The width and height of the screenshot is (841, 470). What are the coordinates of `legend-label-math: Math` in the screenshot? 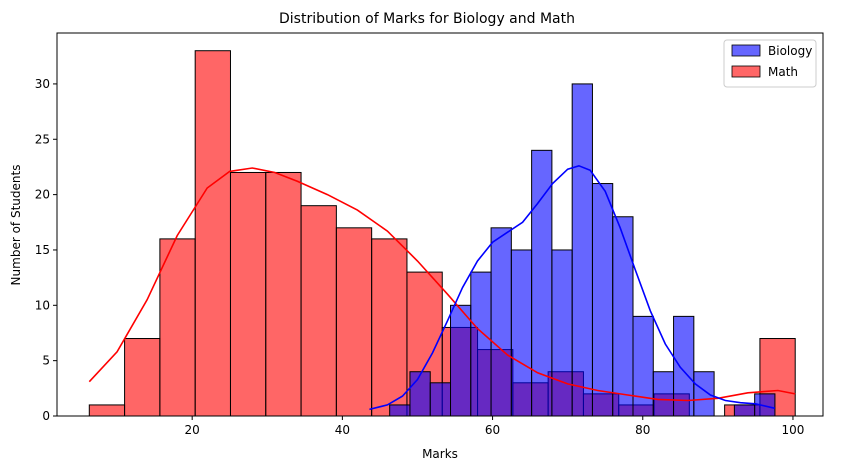 It's located at (783, 72).